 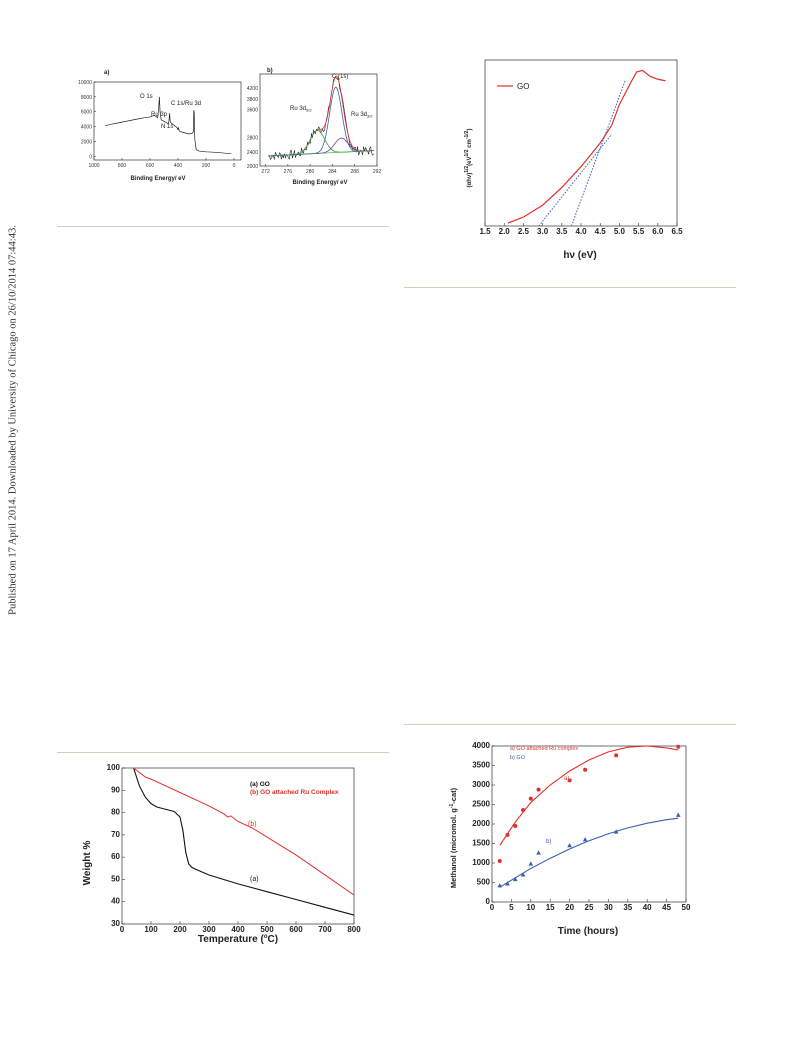 What do you see at coordinates (518, 758) in the screenshot?
I see `meth-legend-b: b) GO` at bounding box center [518, 758].